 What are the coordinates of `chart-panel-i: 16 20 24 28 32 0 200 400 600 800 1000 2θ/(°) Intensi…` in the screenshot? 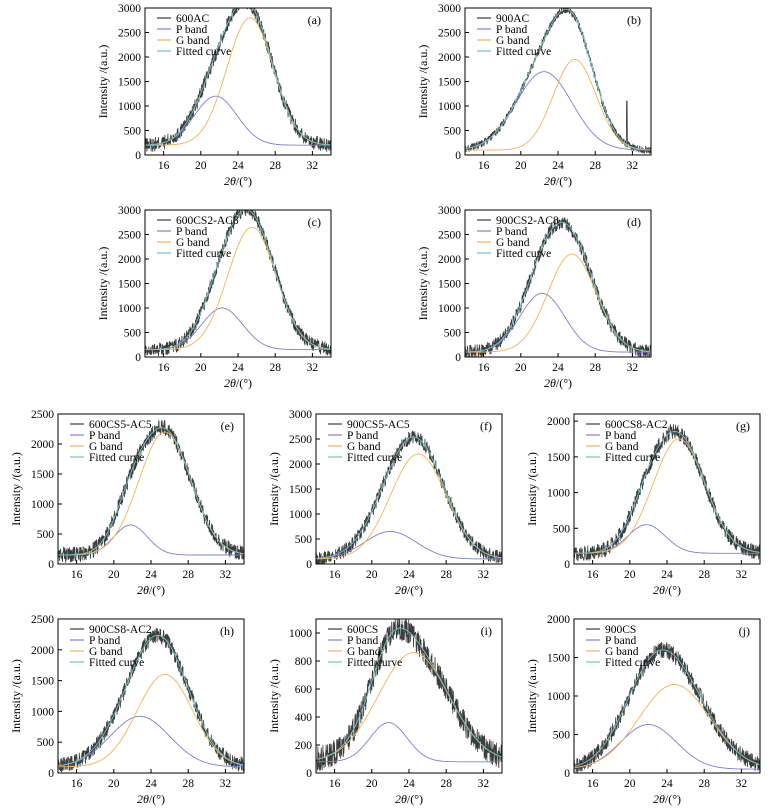 It's located at (391, 713).